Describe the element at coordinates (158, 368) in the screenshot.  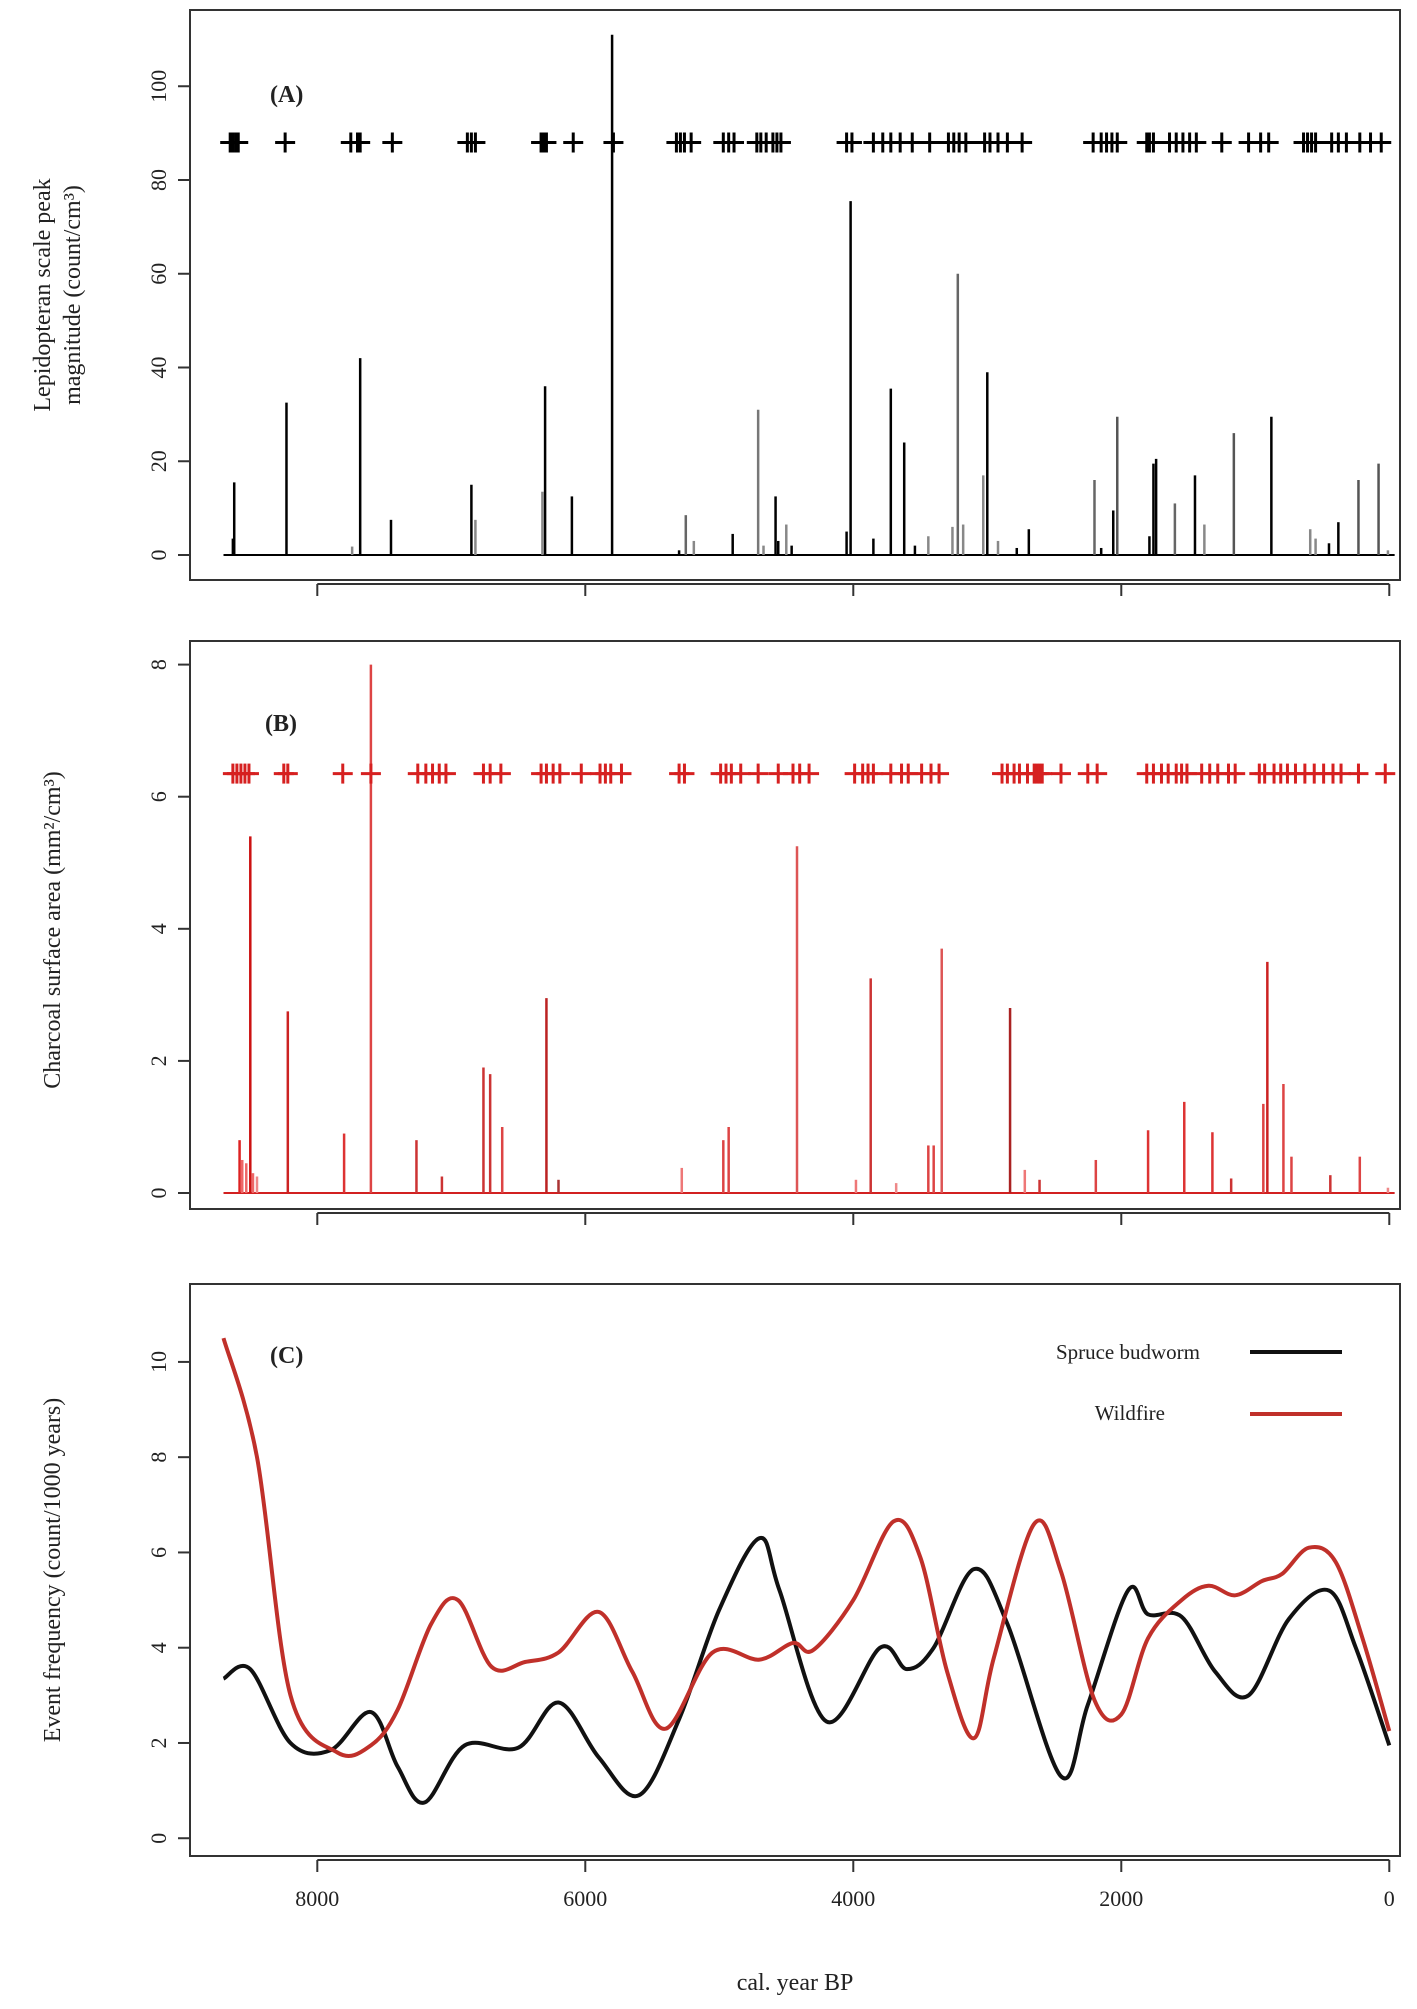
I see `y-tick-label: 40` at that location.